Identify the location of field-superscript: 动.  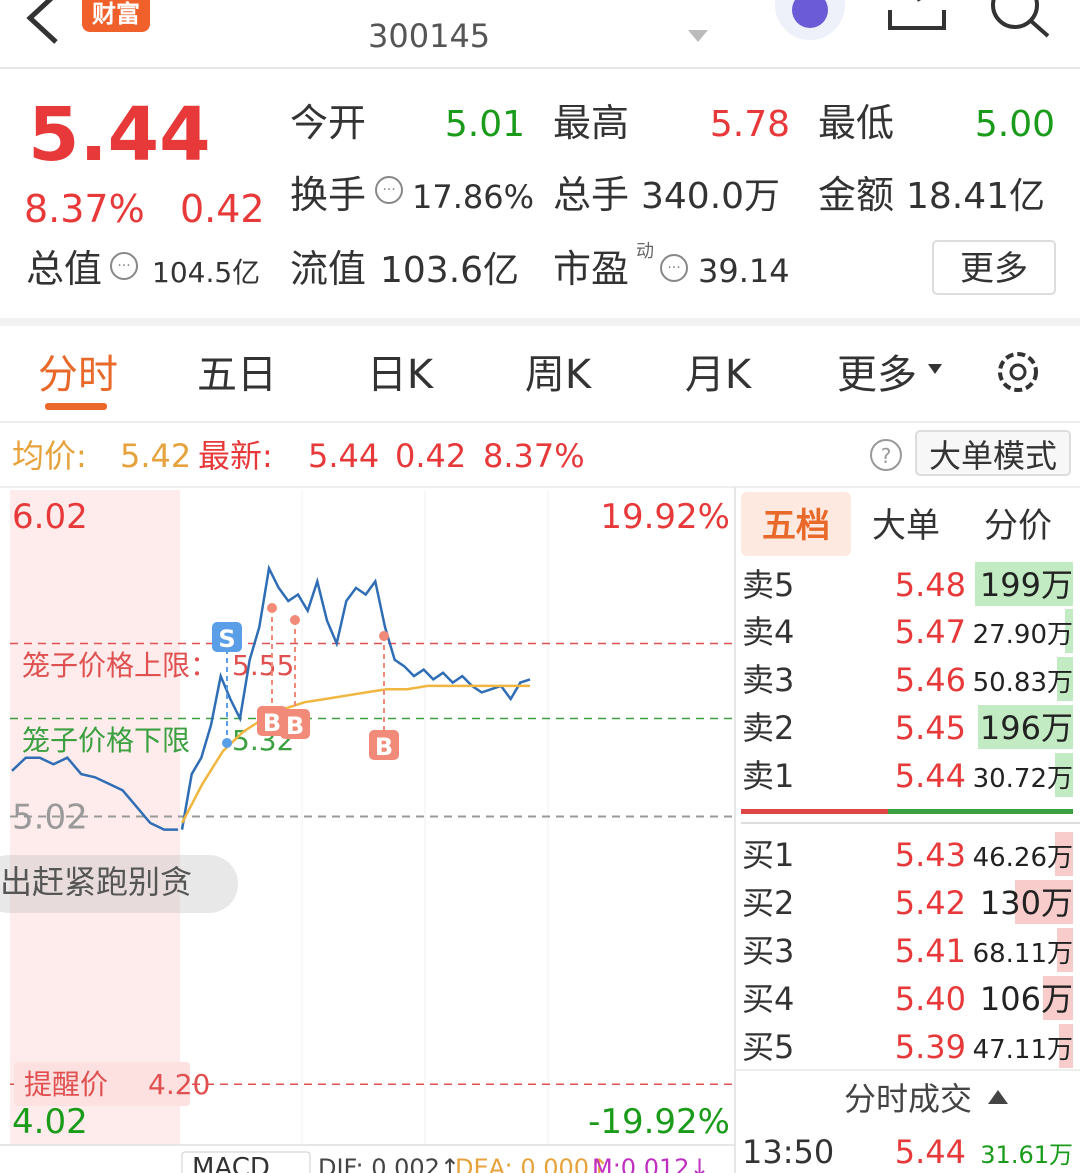
(645, 251).